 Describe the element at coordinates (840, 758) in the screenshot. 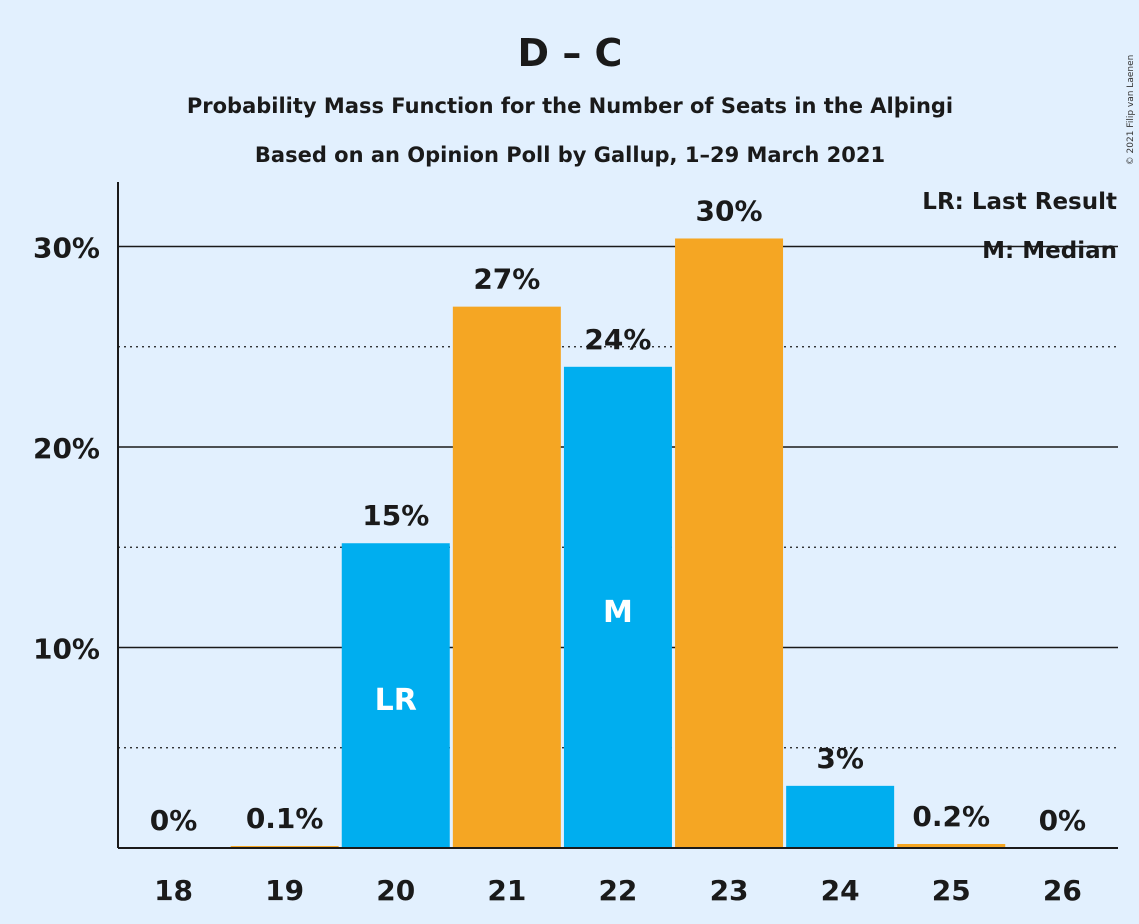

I see `bar-value-label: 3%` at that location.